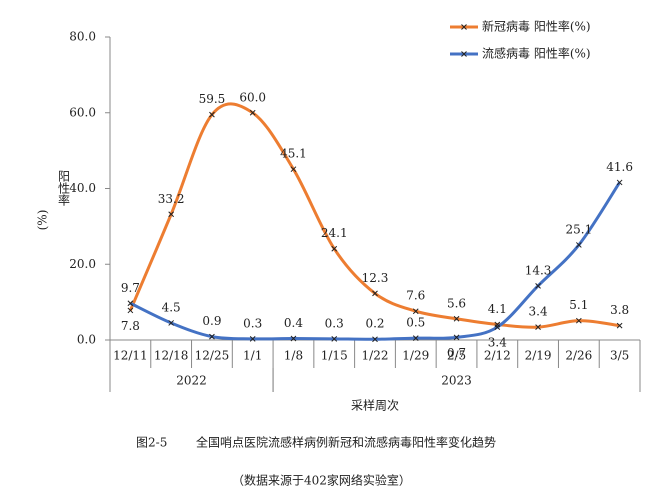 Image resolution: width=672 pixels, height=503 pixels. I want to click on data-label: 0.2, so click(374, 324).